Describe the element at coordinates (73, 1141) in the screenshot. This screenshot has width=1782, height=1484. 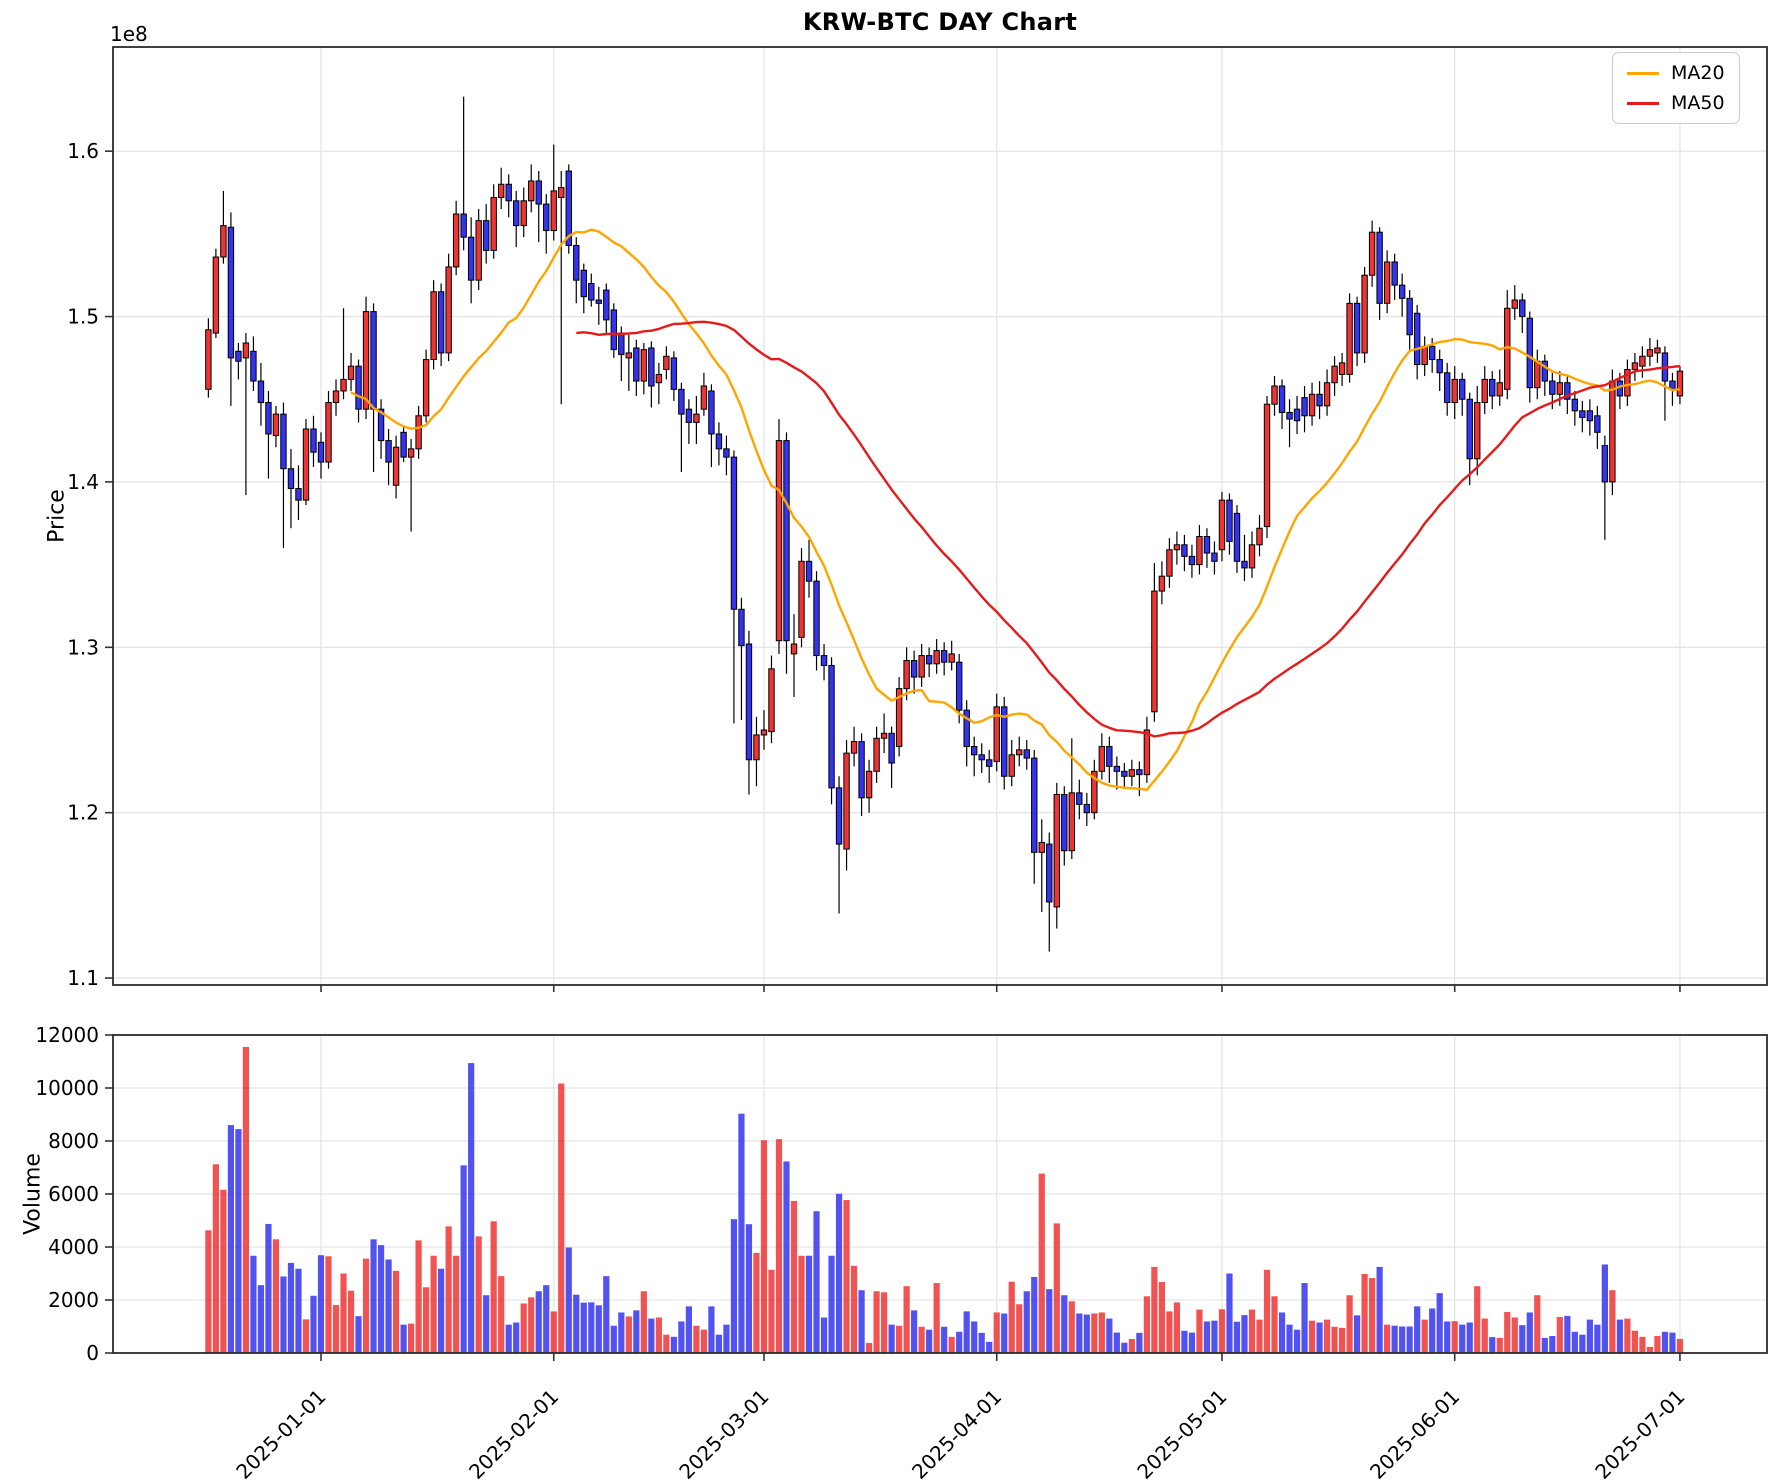
I see `volume-tick-label: 8000` at that location.